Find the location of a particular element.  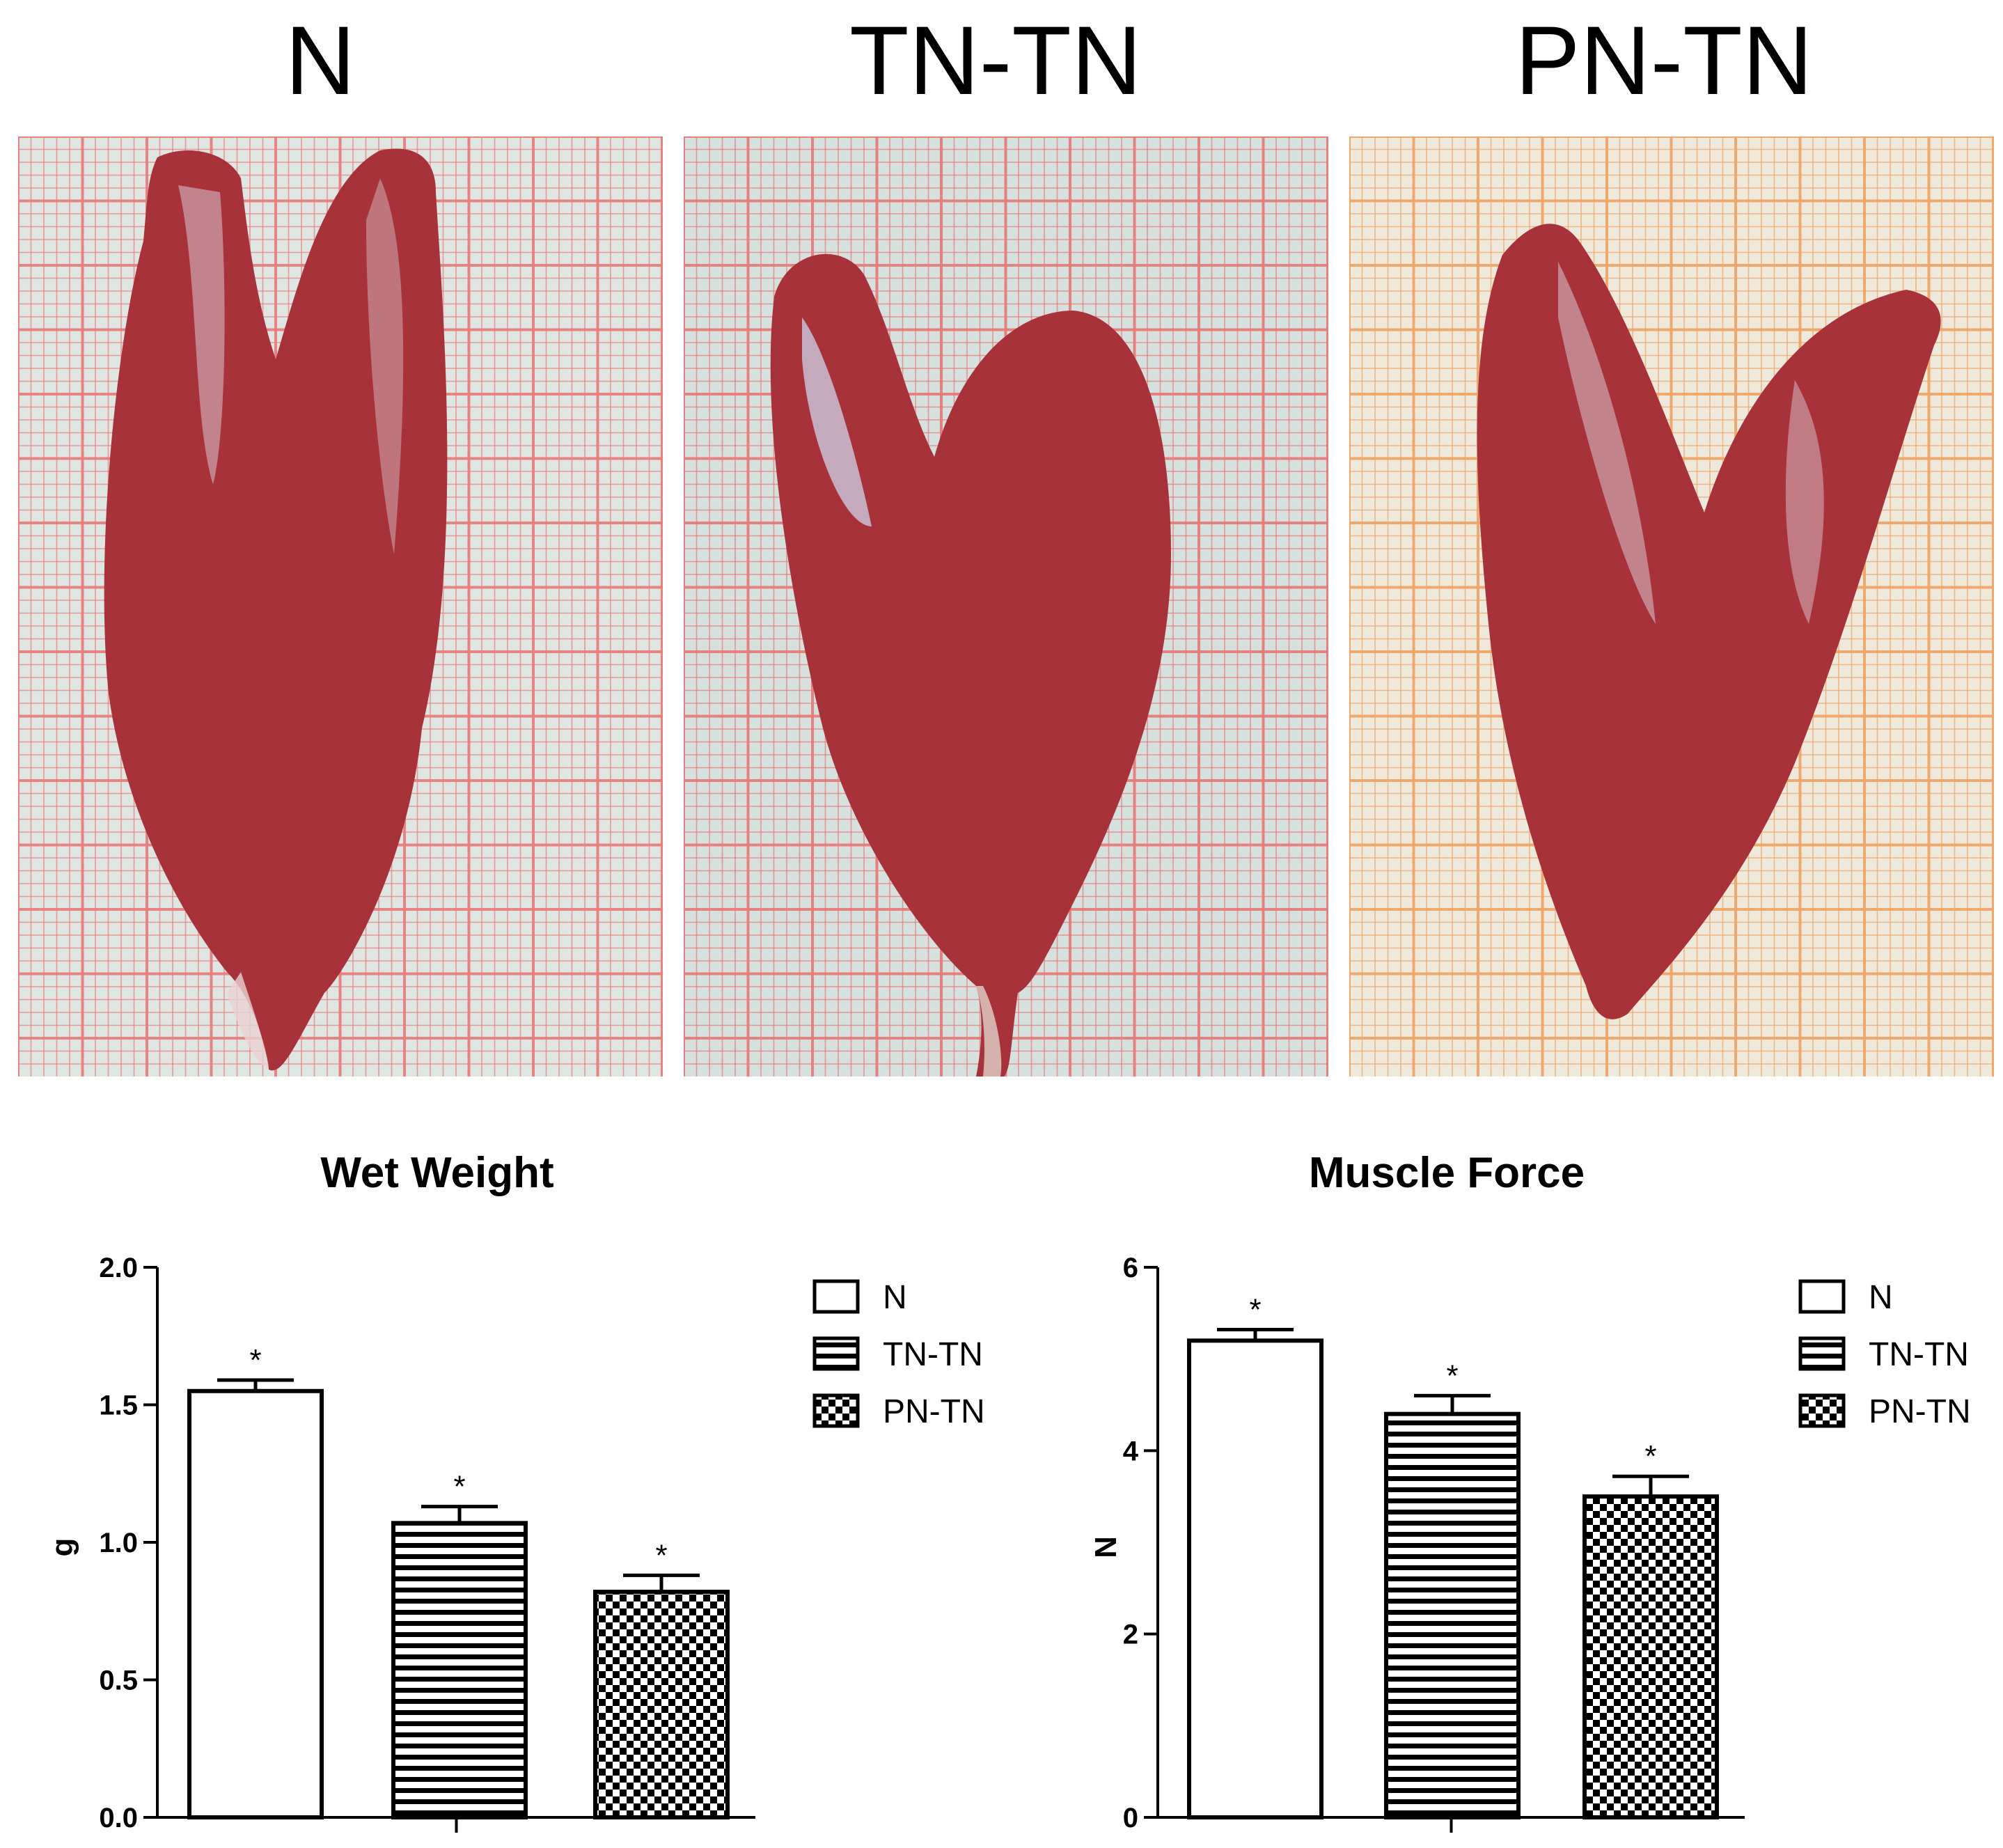

y-tick-label: 1.5 is located at coordinates (118, 1406).